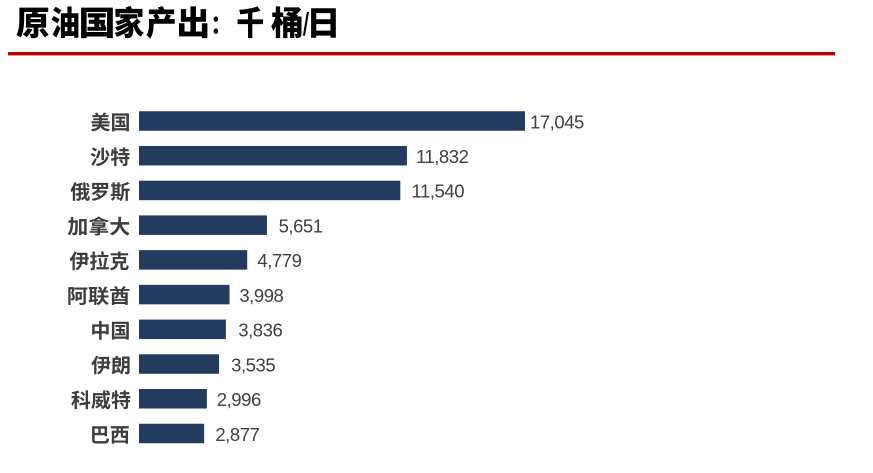  I want to click on svg-text: 17,045, so click(557, 121).